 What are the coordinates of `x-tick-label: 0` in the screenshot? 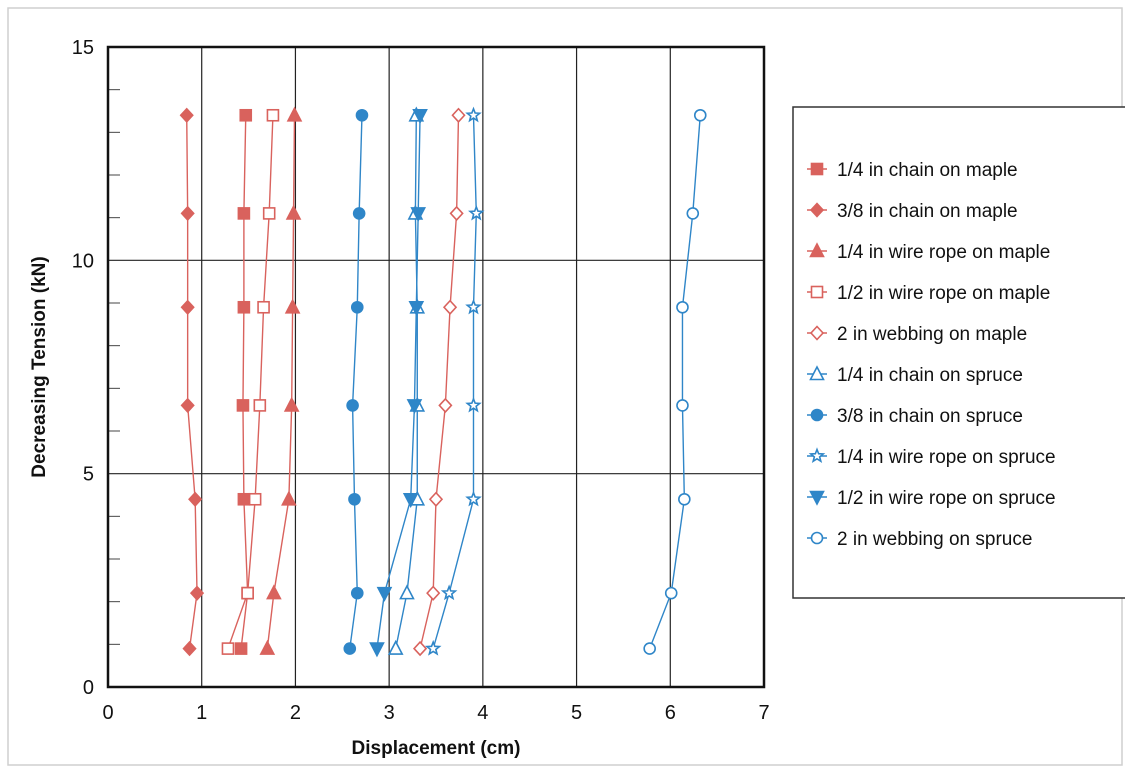 It's located at (107, 713).